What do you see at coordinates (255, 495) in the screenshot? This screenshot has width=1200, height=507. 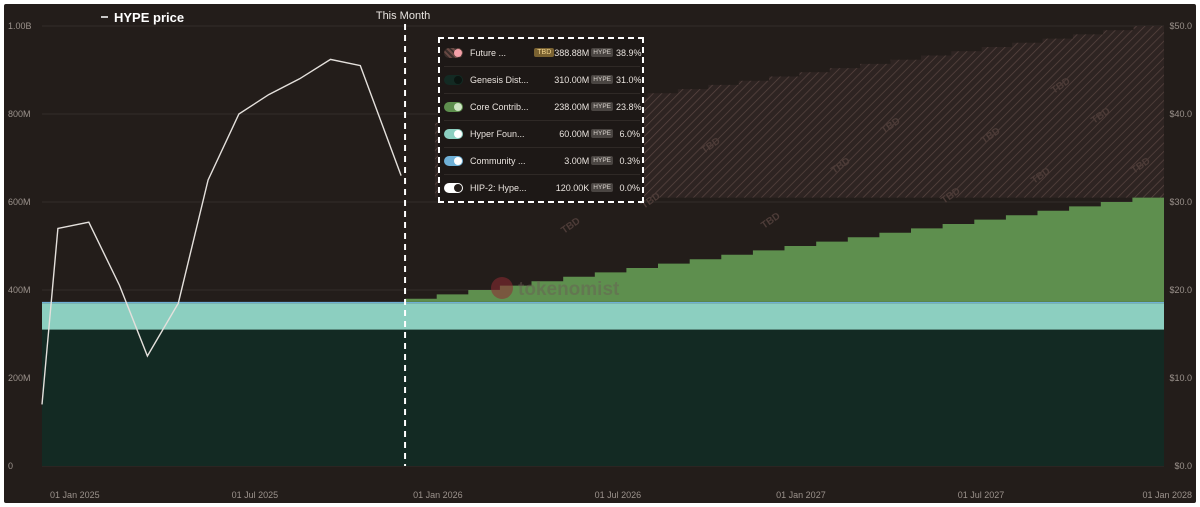 I see `x-axis-tick: 01 Jul 2025` at bounding box center [255, 495].